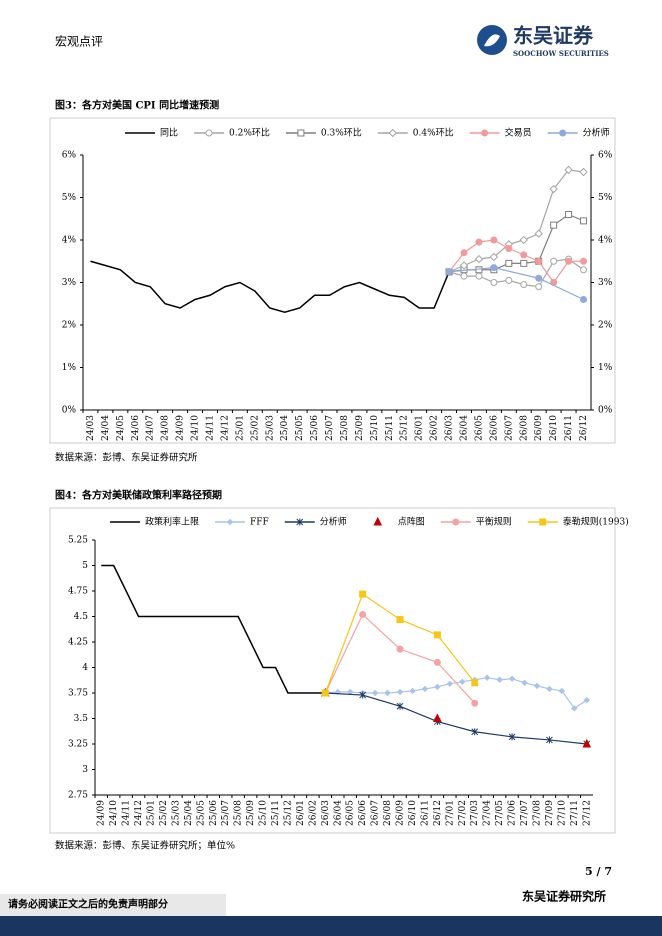 The height and width of the screenshot is (936, 662). What do you see at coordinates (78, 745) in the screenshot?
I see `y-tick-label: 3.25` at bounding box center [78, 745].